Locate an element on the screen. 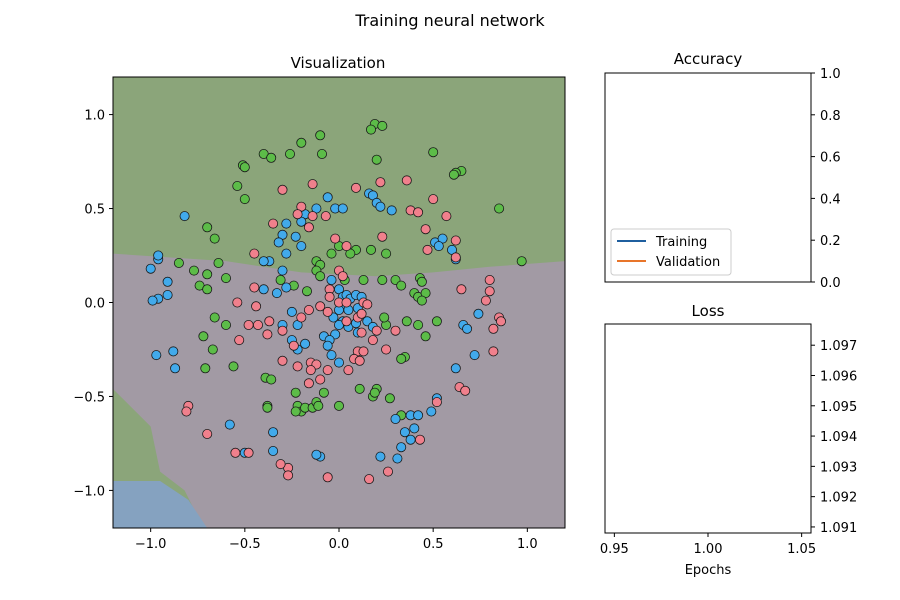 This screenshot has height=600, width=900. region-blue is located at coordinates (160, 504).